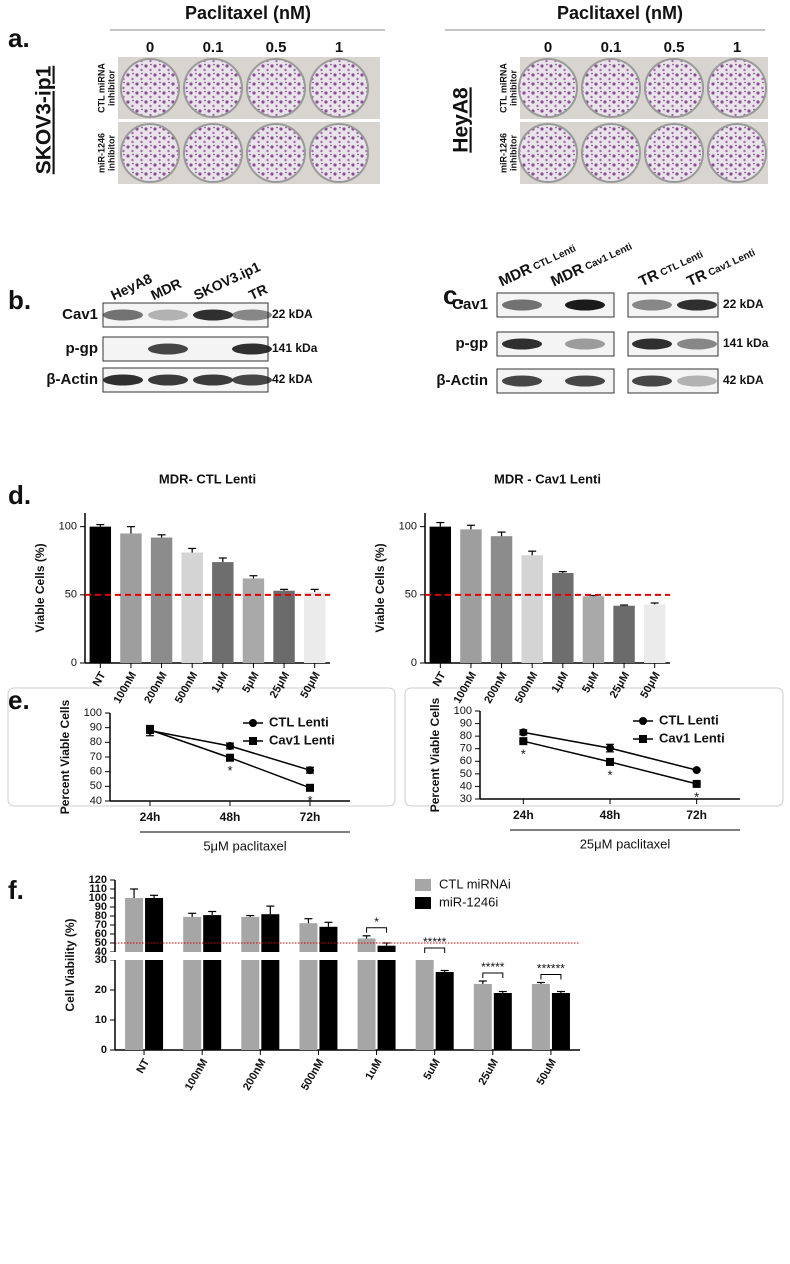 The image size is (790, 1264). What do you see at coordinates (98, 889) in the screenshot?
I see `y-tick-label: 110` at bounding box center [98, 889].